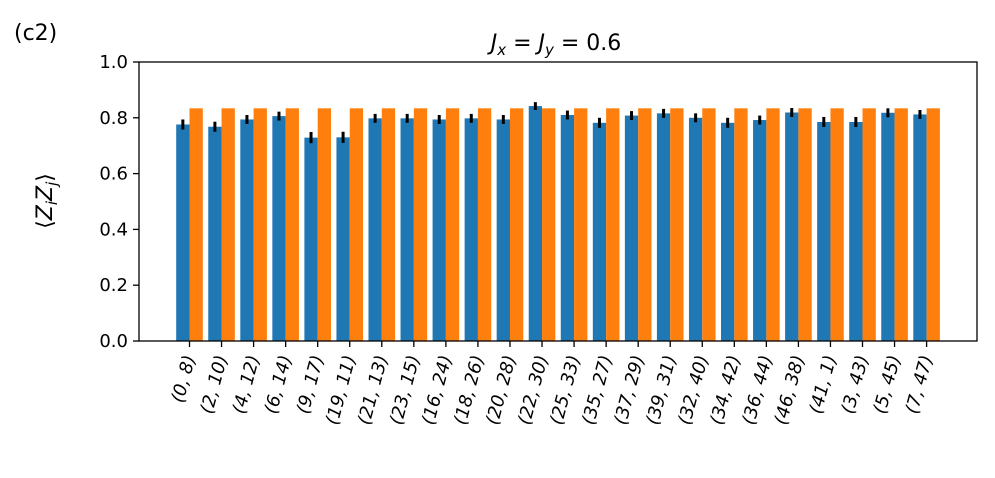 Image resolution: width=995 pixels, height=478 pixels. What do you see at coordinates (35, 33) in the screenshot?
I see `panel-label: (c2)` at bounding box center [35, 33].